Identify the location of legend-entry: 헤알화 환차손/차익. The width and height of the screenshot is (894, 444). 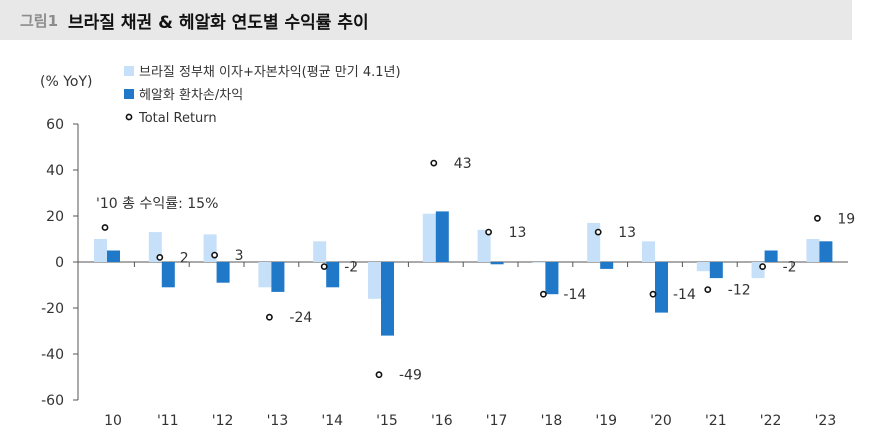
(191, 95).